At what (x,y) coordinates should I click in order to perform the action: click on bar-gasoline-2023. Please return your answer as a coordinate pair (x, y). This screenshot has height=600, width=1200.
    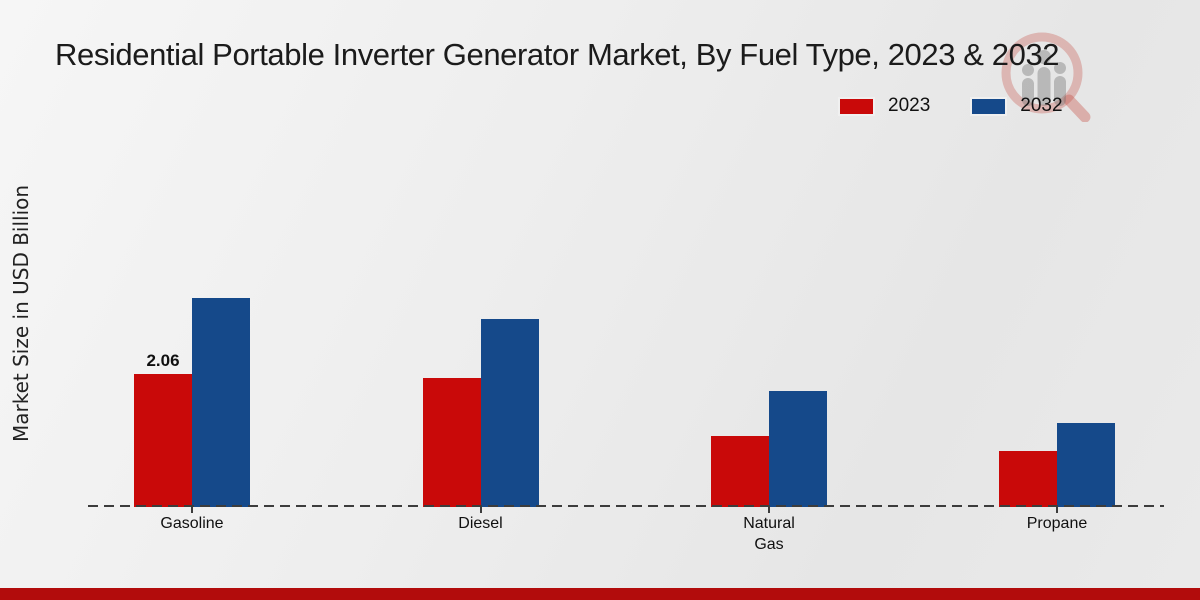
    Looking at the image, I should click on (163, 440).